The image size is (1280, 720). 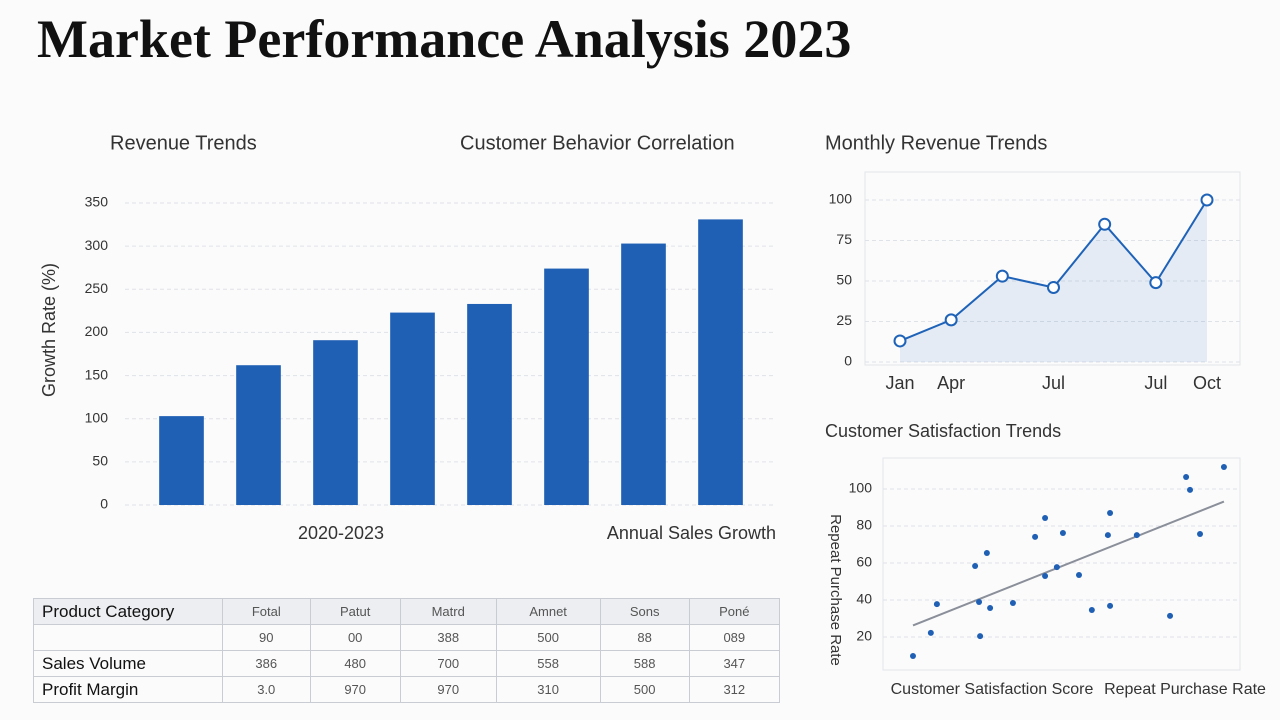 What do you see at coordinates (691, 533) in the screenshot?
I see `annotation: Annual Sales Growth` at bounding box center [691, 533].